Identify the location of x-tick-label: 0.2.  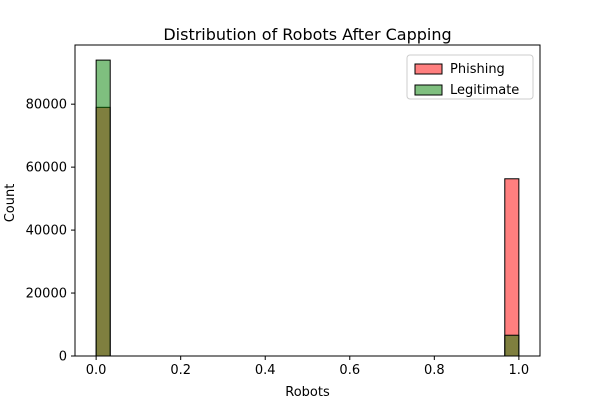
(180, 370).